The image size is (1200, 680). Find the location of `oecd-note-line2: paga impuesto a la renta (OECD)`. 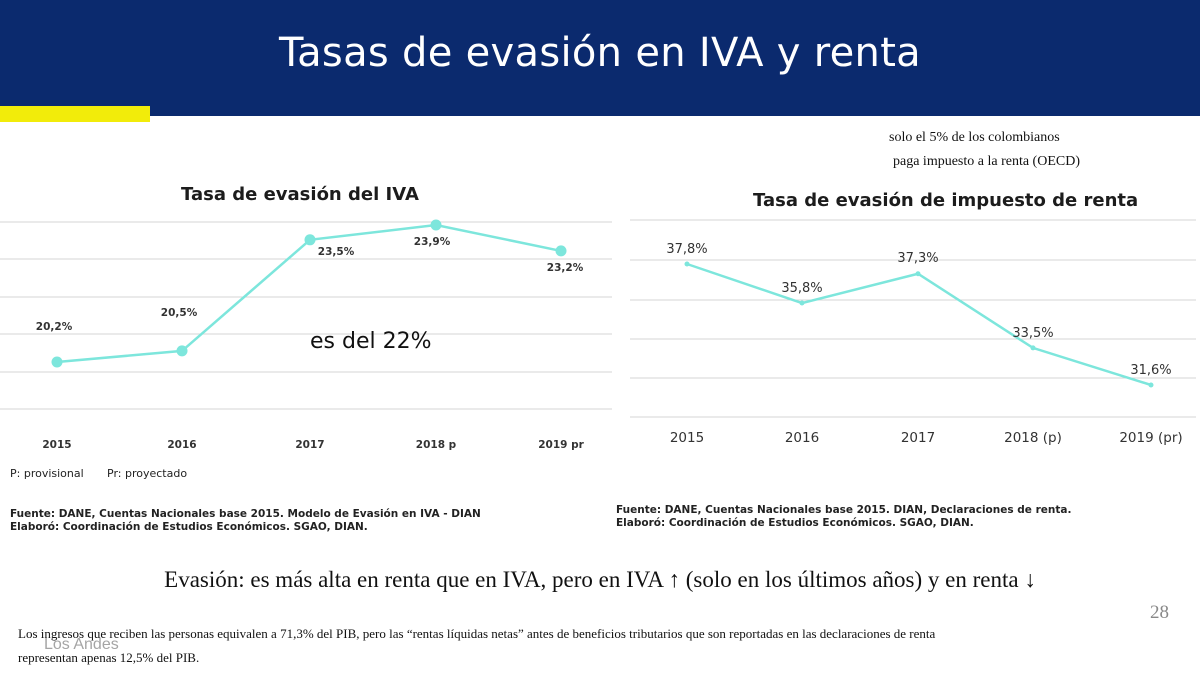

oecd-note-line2: paga impuesto a la renta (OECD) is located at coordinates (986, 161).